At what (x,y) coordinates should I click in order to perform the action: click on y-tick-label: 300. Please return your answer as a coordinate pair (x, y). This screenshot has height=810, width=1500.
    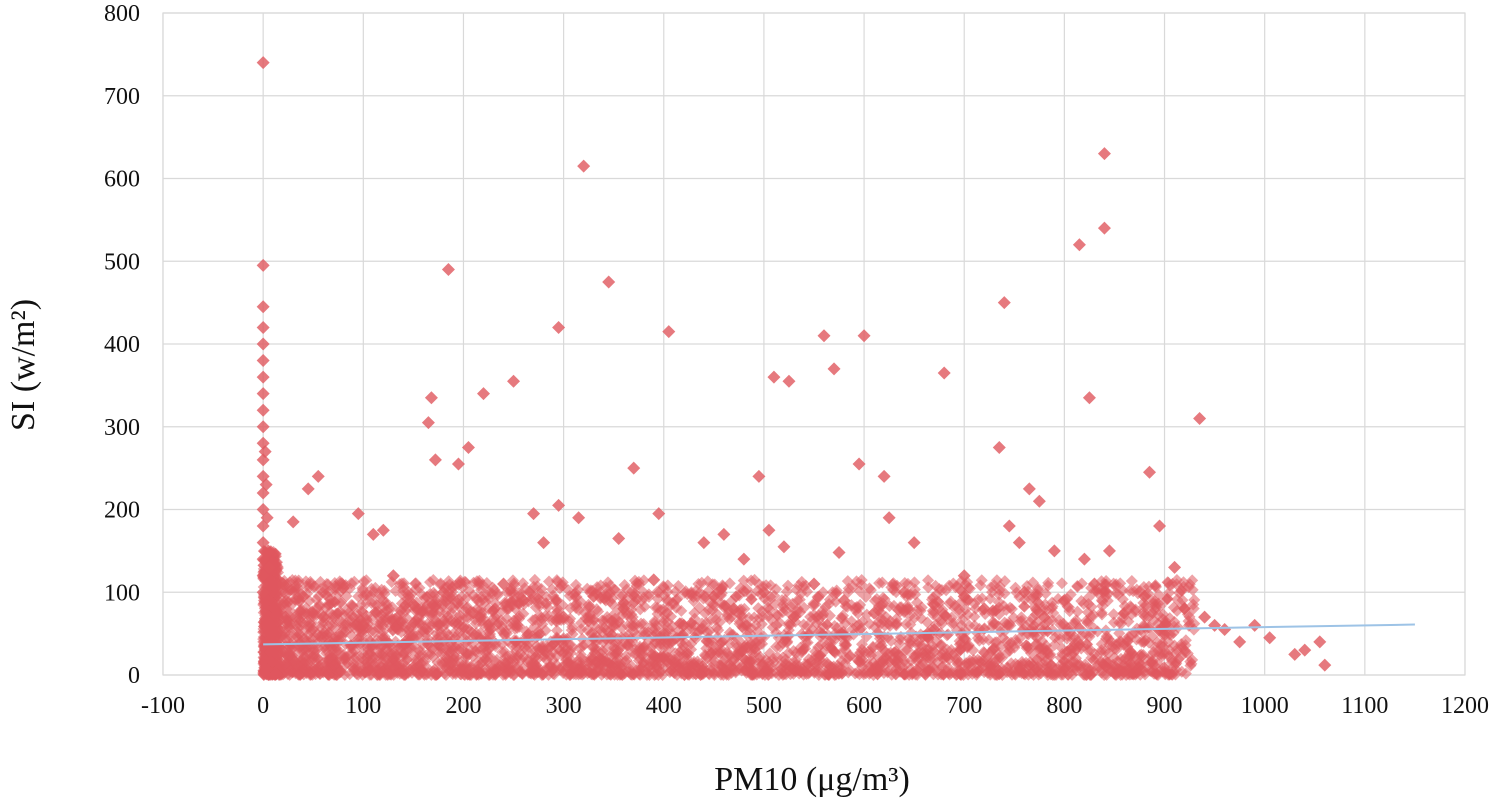
    Looking at the image, I should click on (122, 428).